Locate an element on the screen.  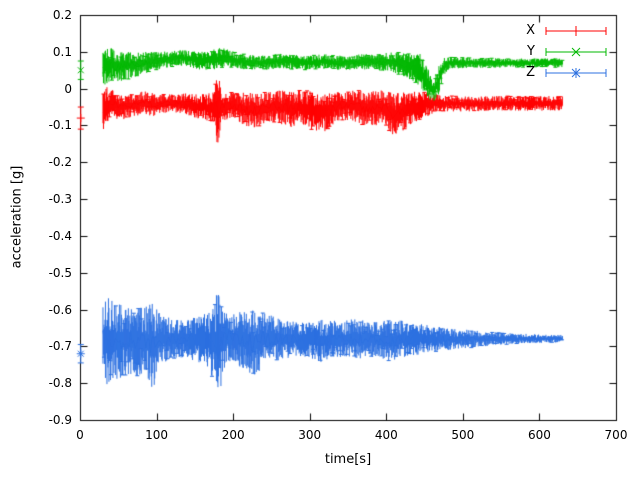
x-tick-label: 0 is located at coordinates (80, 435).